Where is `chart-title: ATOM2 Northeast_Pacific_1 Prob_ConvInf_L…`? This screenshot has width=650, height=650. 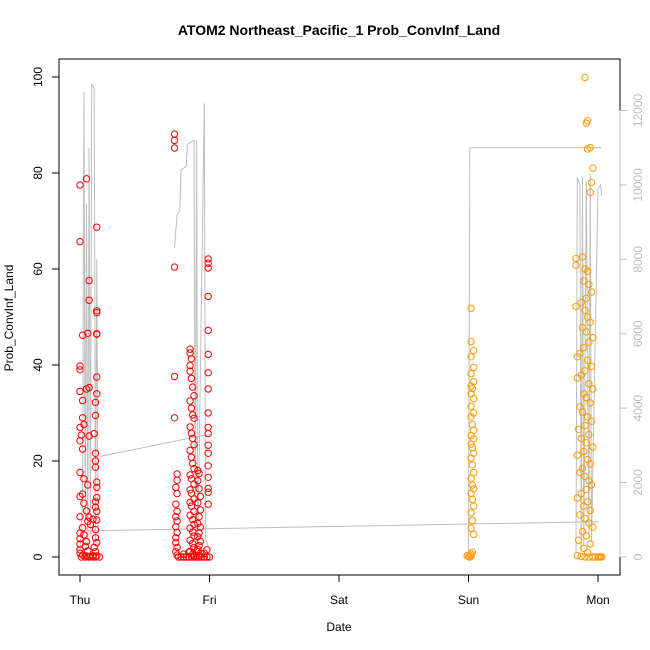
chart-title: ATOM2 Northeast_Pacific_1 Prob_ConvInf_L… is located at coordinates (339, 30).